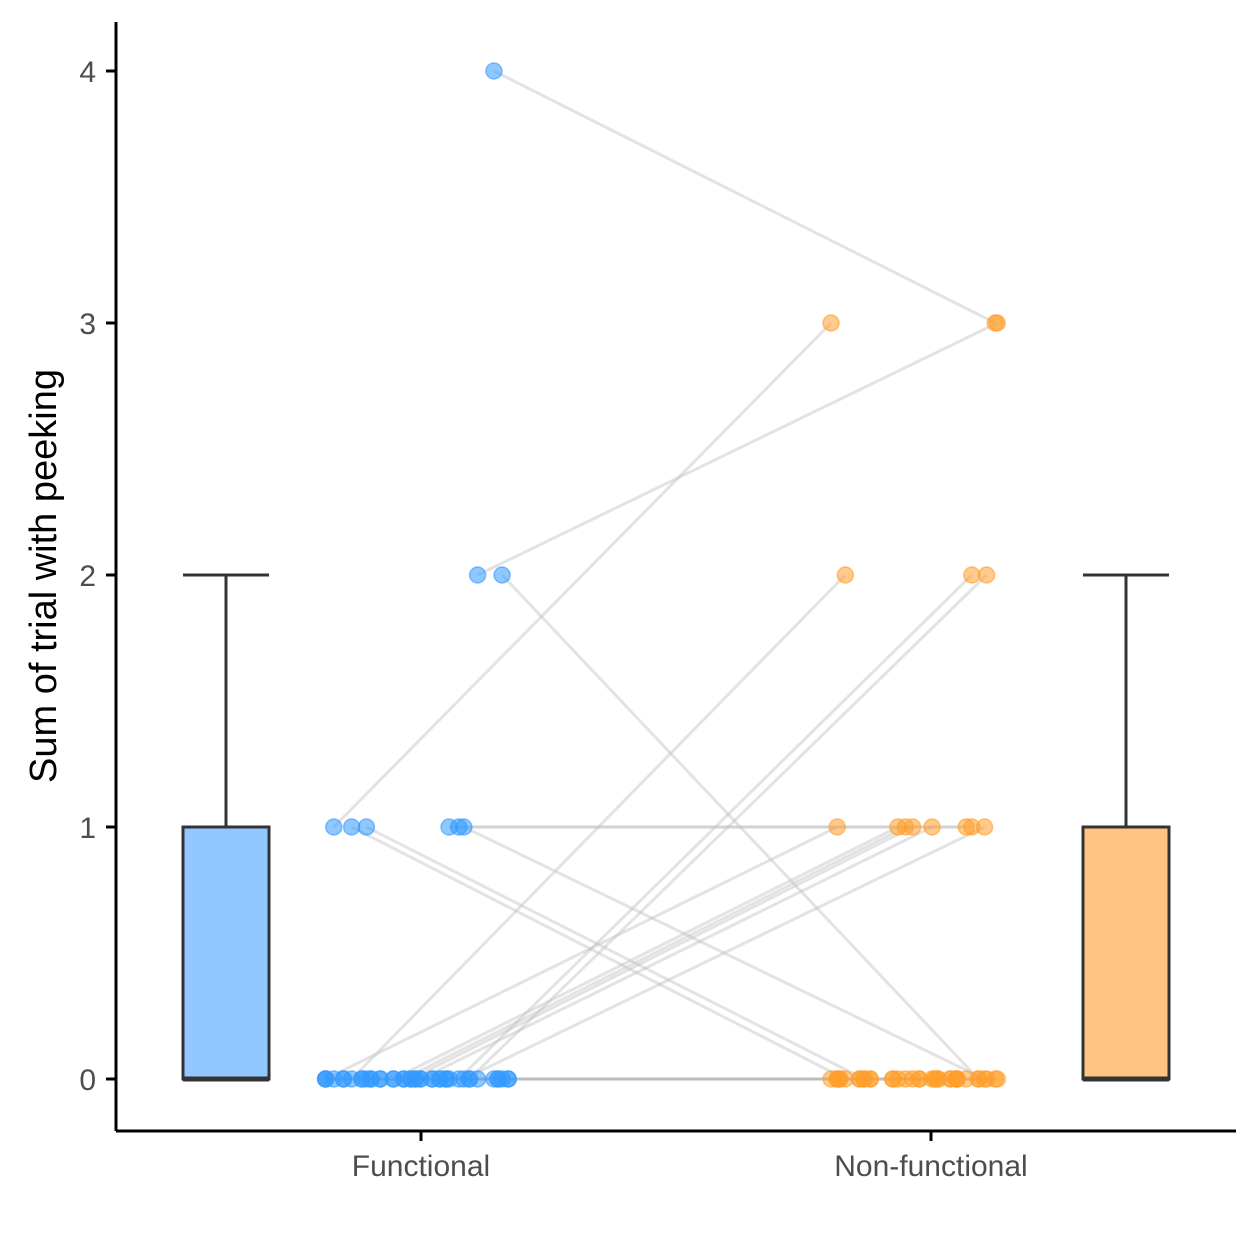 The height and width of the screenshot is (1259, 1259). Describe the element at coordinates (87, 1080) in the screenshot. I see `y-tick-label: 0` at that location.